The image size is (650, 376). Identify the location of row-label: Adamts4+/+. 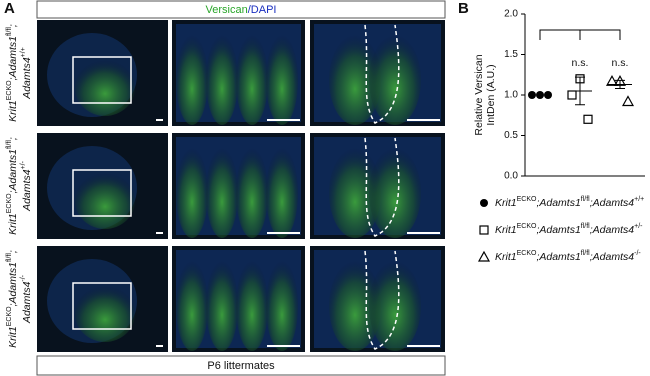
(26, 73).